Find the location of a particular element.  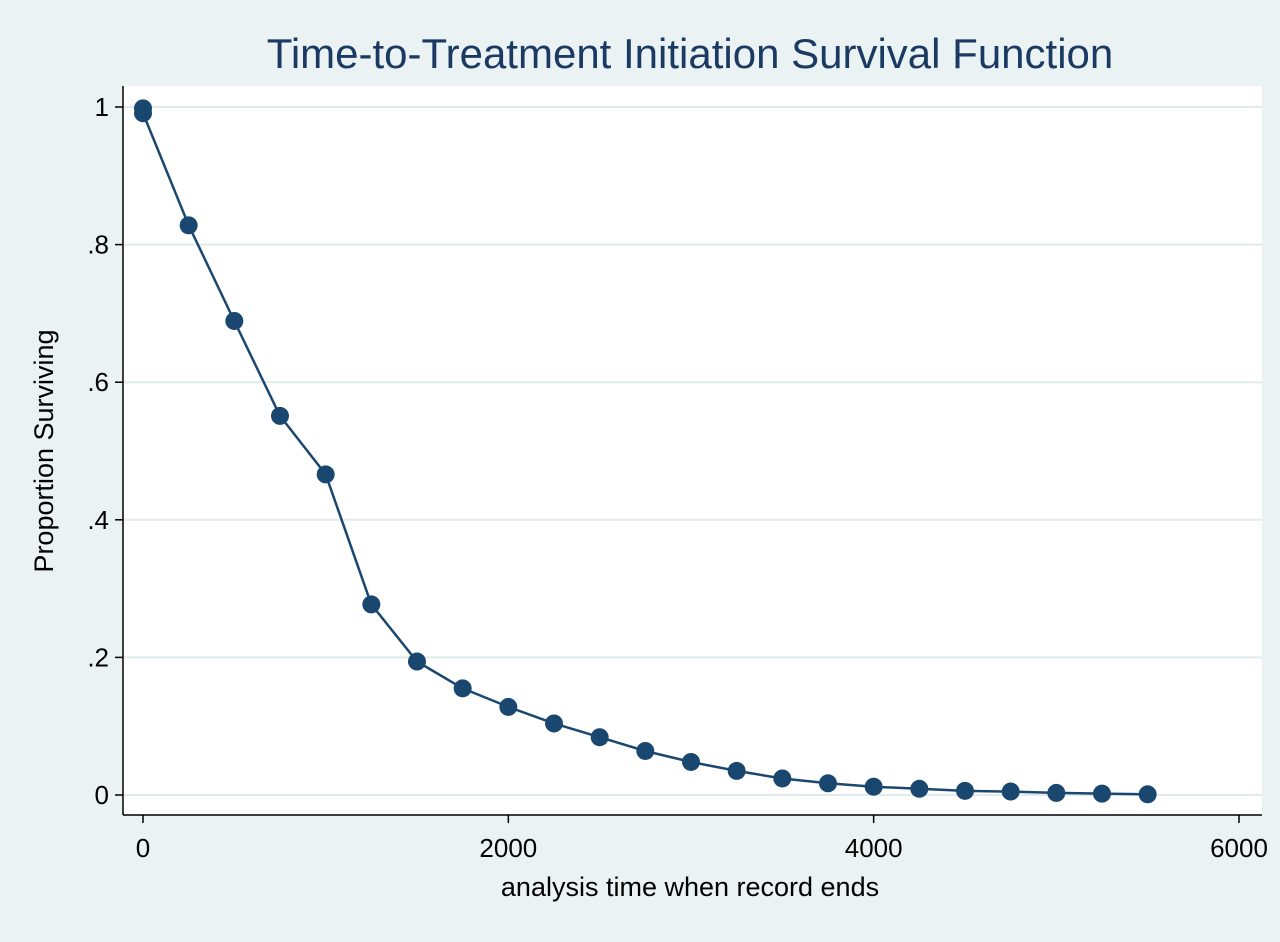

y-tick-label: .4 is located at coordinates (98, 520).